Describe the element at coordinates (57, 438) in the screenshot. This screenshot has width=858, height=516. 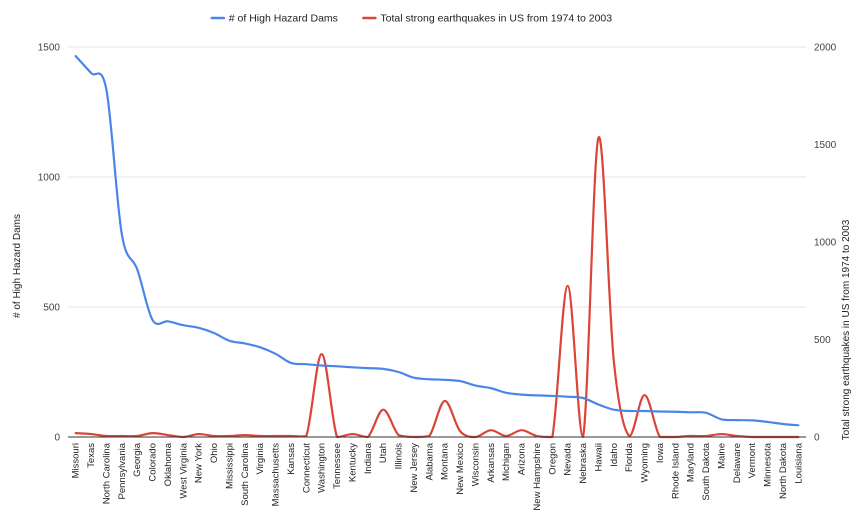
I see `left-tick-label: 0` at that location.